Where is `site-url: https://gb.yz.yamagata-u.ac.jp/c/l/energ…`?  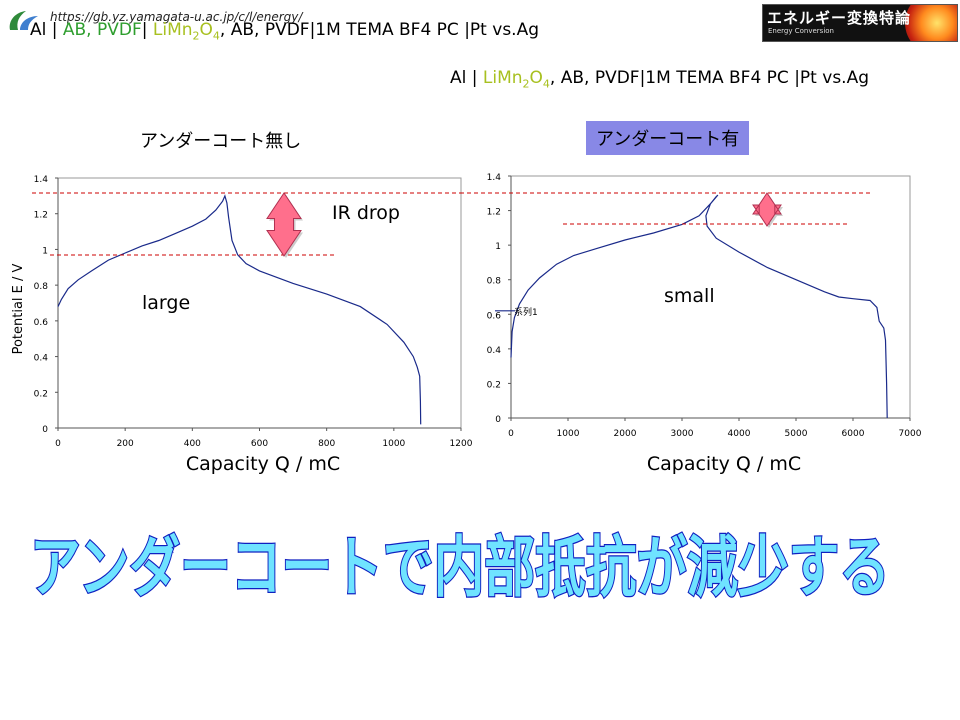
site-url: https://gb.yz.yamagata-u.ac.jp/c/l/energ… is located at coordinates (176, 17).